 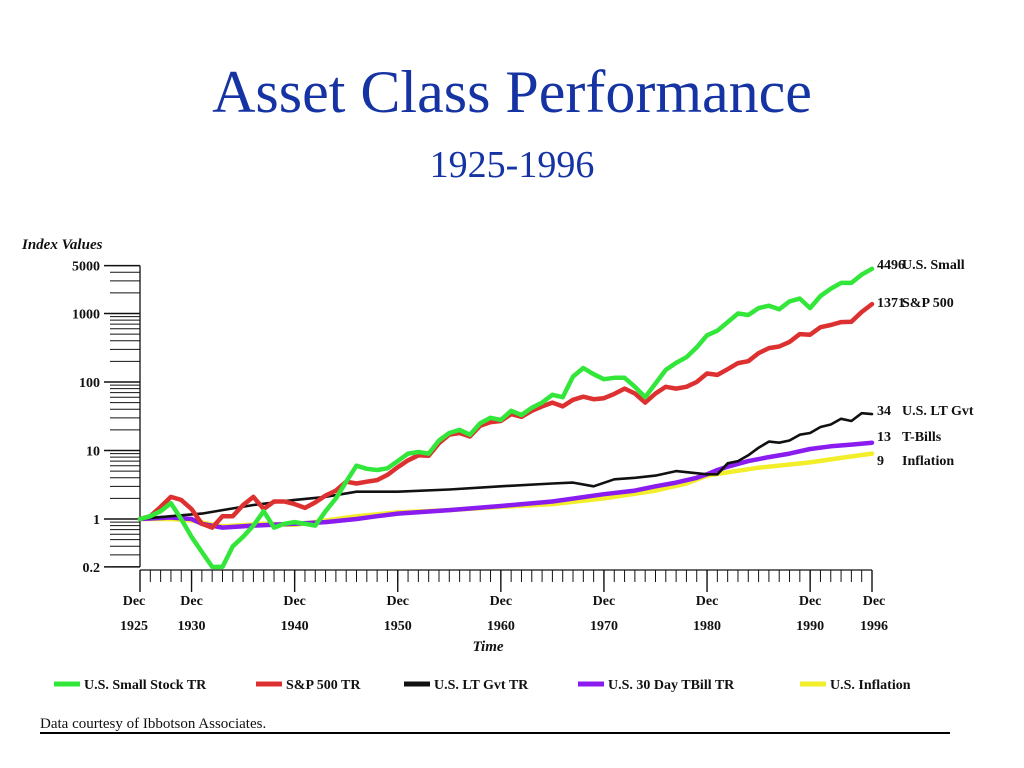 I want to click on chart-subtitle: 1925-1996, so click(x=512, y=165).